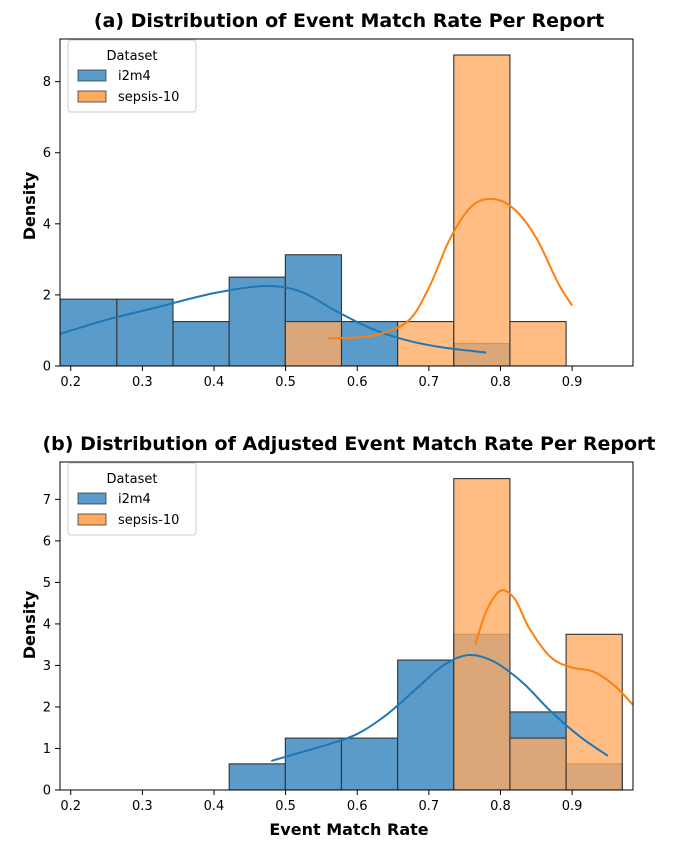 The height and width of the screenshot is (849, 698). What do you see at coordinates (316, 275) in the screenshot?
I see `chart-a-kde-curves` at bounding box center [316, 275].